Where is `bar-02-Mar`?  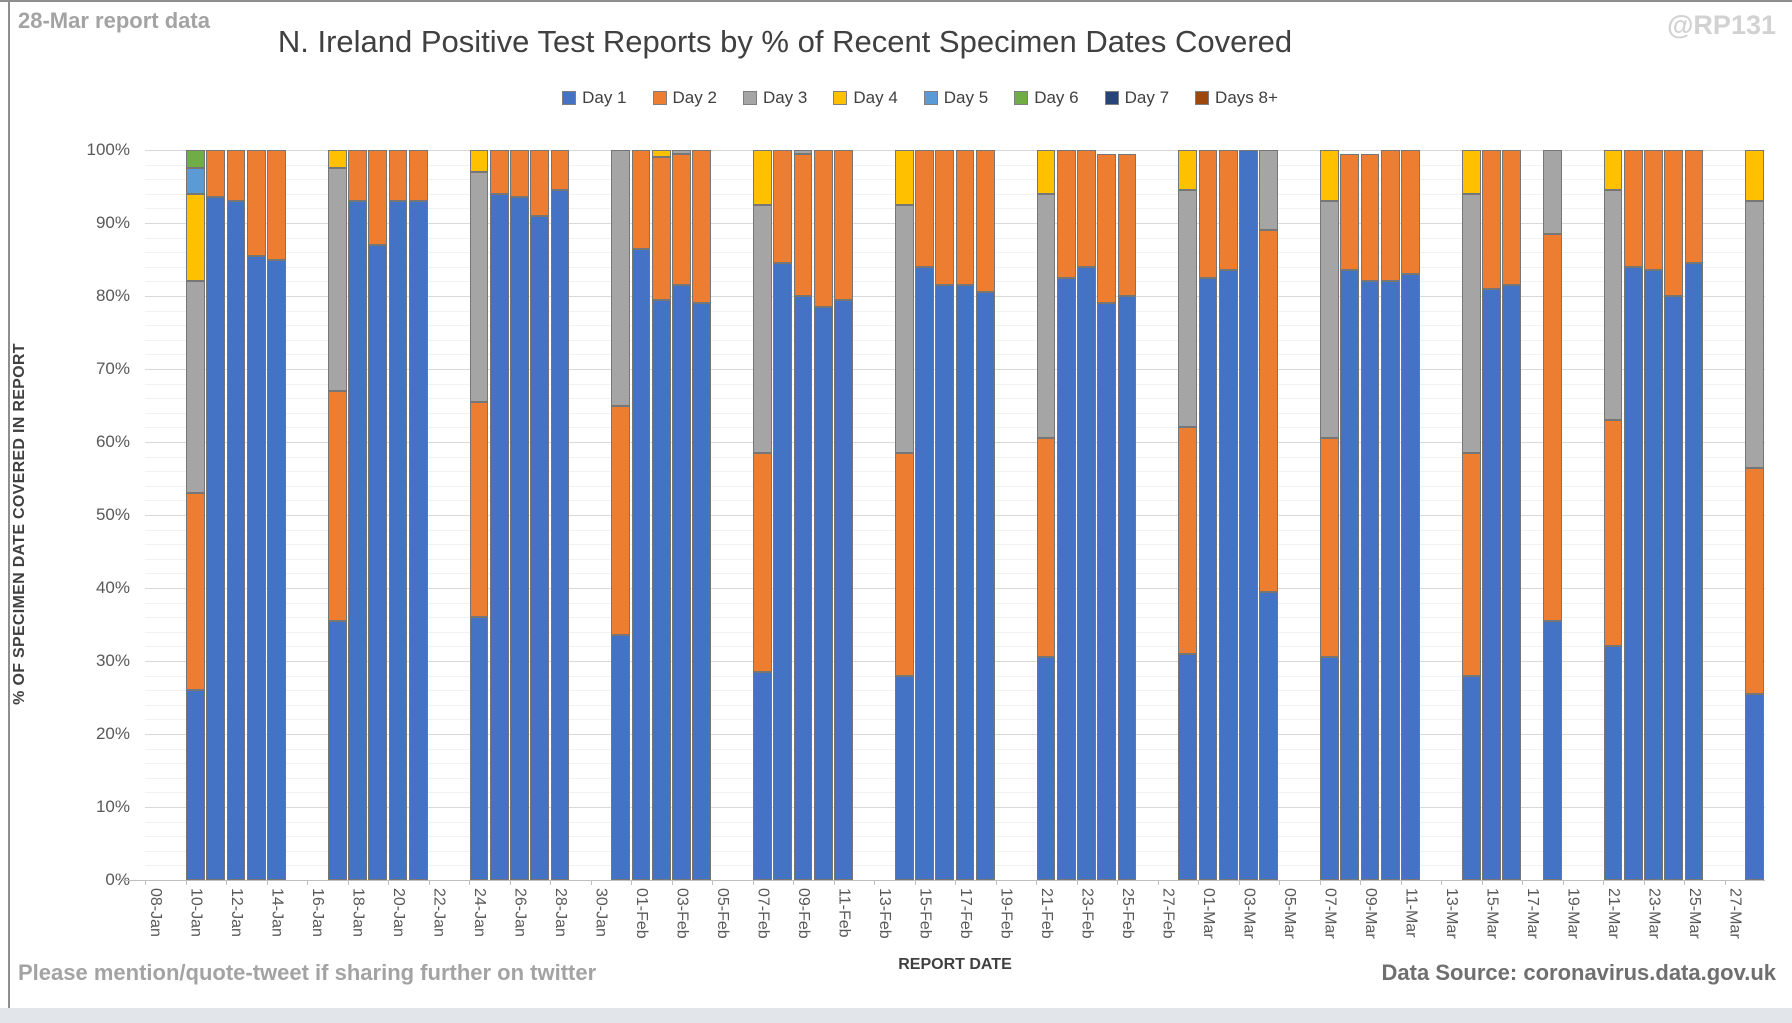 bar-02-Mar is located at coordinates (1228, 515).